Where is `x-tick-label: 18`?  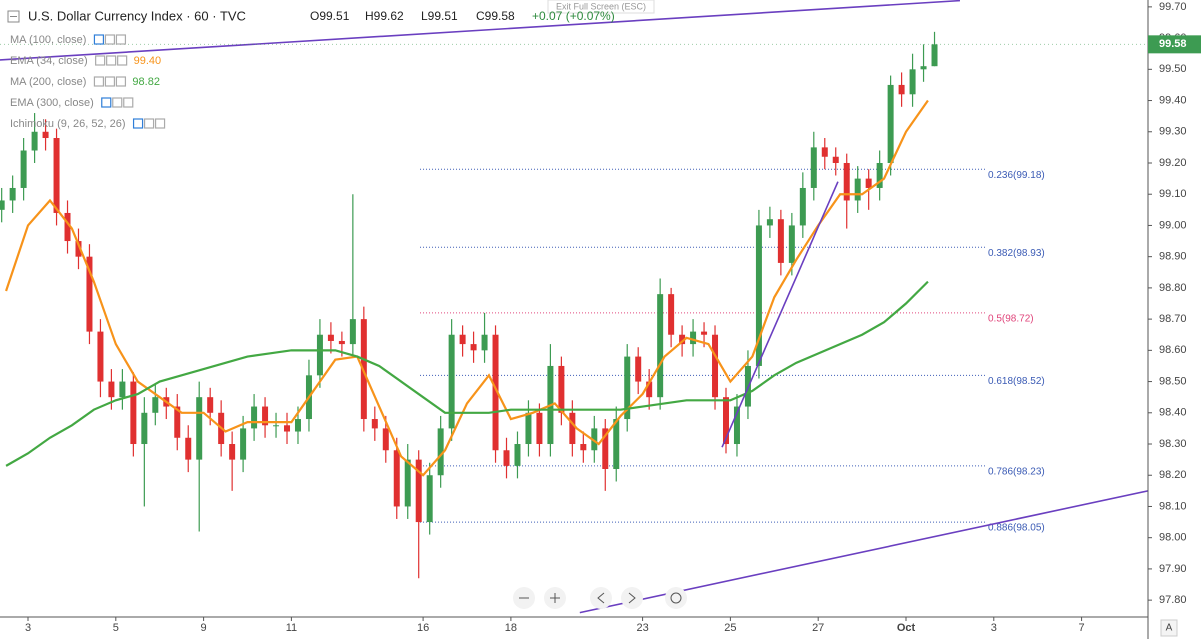 x-tick-label: 18 is located at coordinates (511, 628).